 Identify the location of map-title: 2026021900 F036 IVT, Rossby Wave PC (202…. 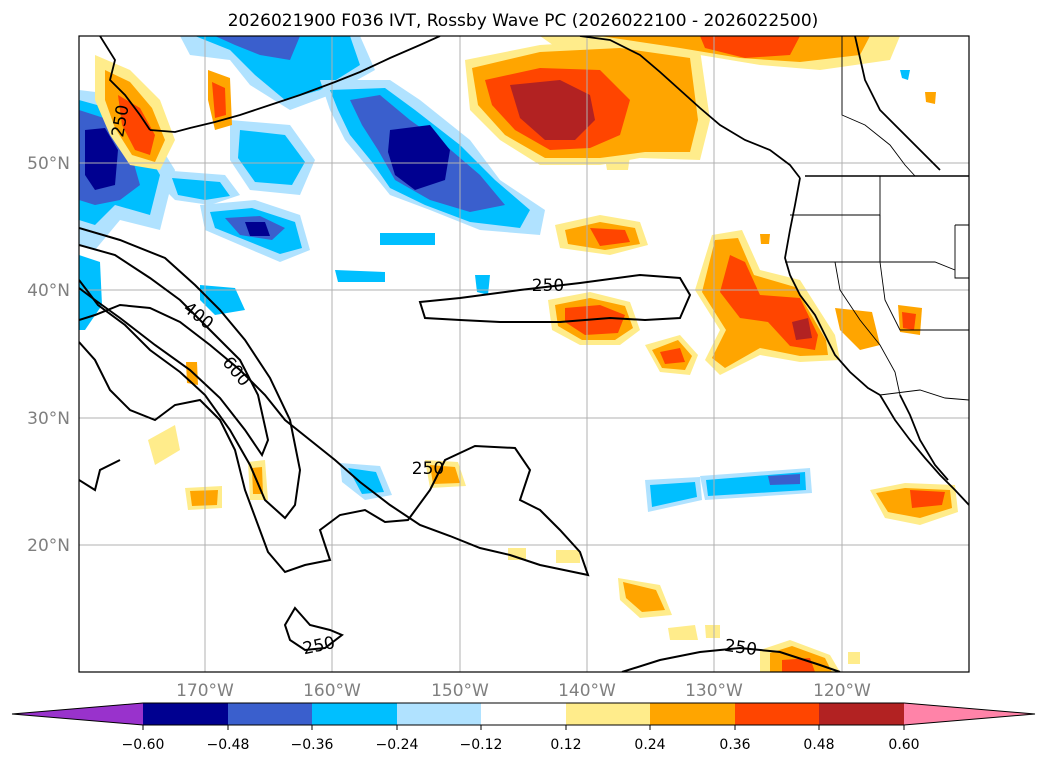
(523, 21).